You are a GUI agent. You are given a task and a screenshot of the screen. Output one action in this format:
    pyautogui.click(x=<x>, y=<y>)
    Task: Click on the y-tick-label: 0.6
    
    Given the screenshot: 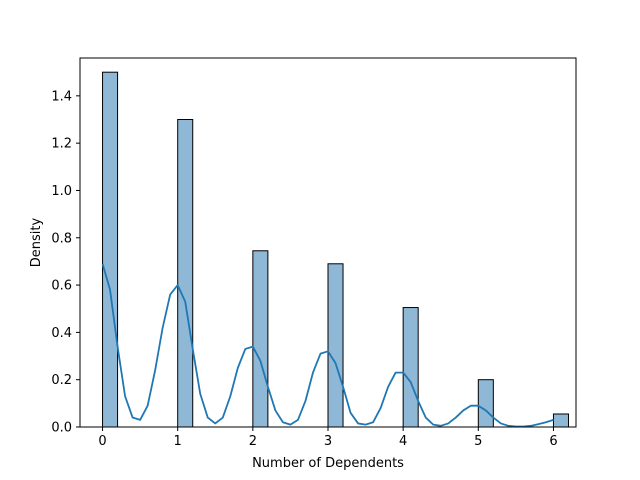 What is the action you would take?
    pyautogui.click(x=61, y=286)
    